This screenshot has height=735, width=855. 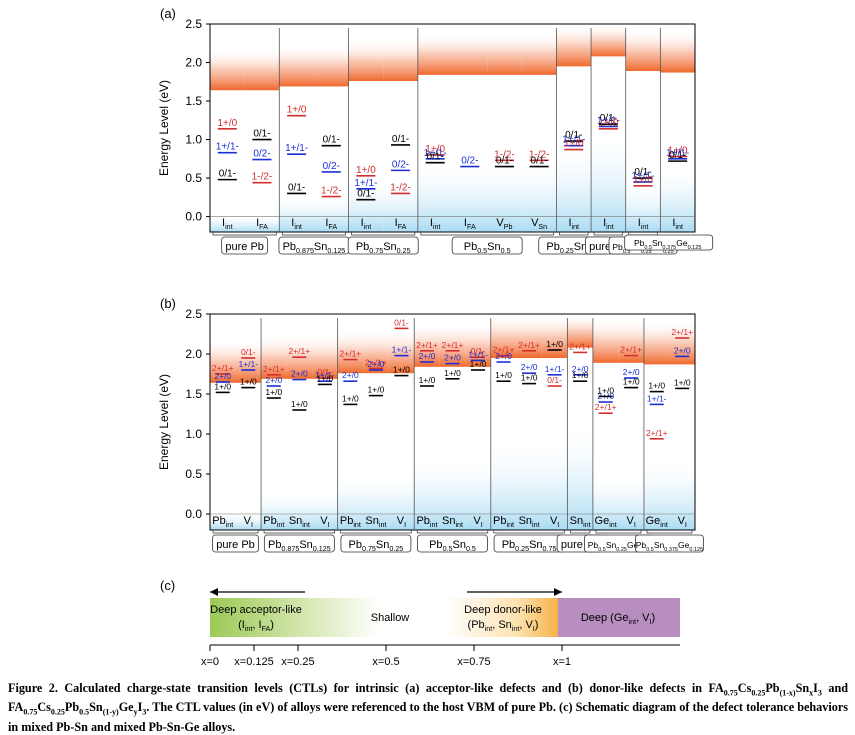 I want to click on region-label: Deep acceptor-like, so click(x=256, y=610).